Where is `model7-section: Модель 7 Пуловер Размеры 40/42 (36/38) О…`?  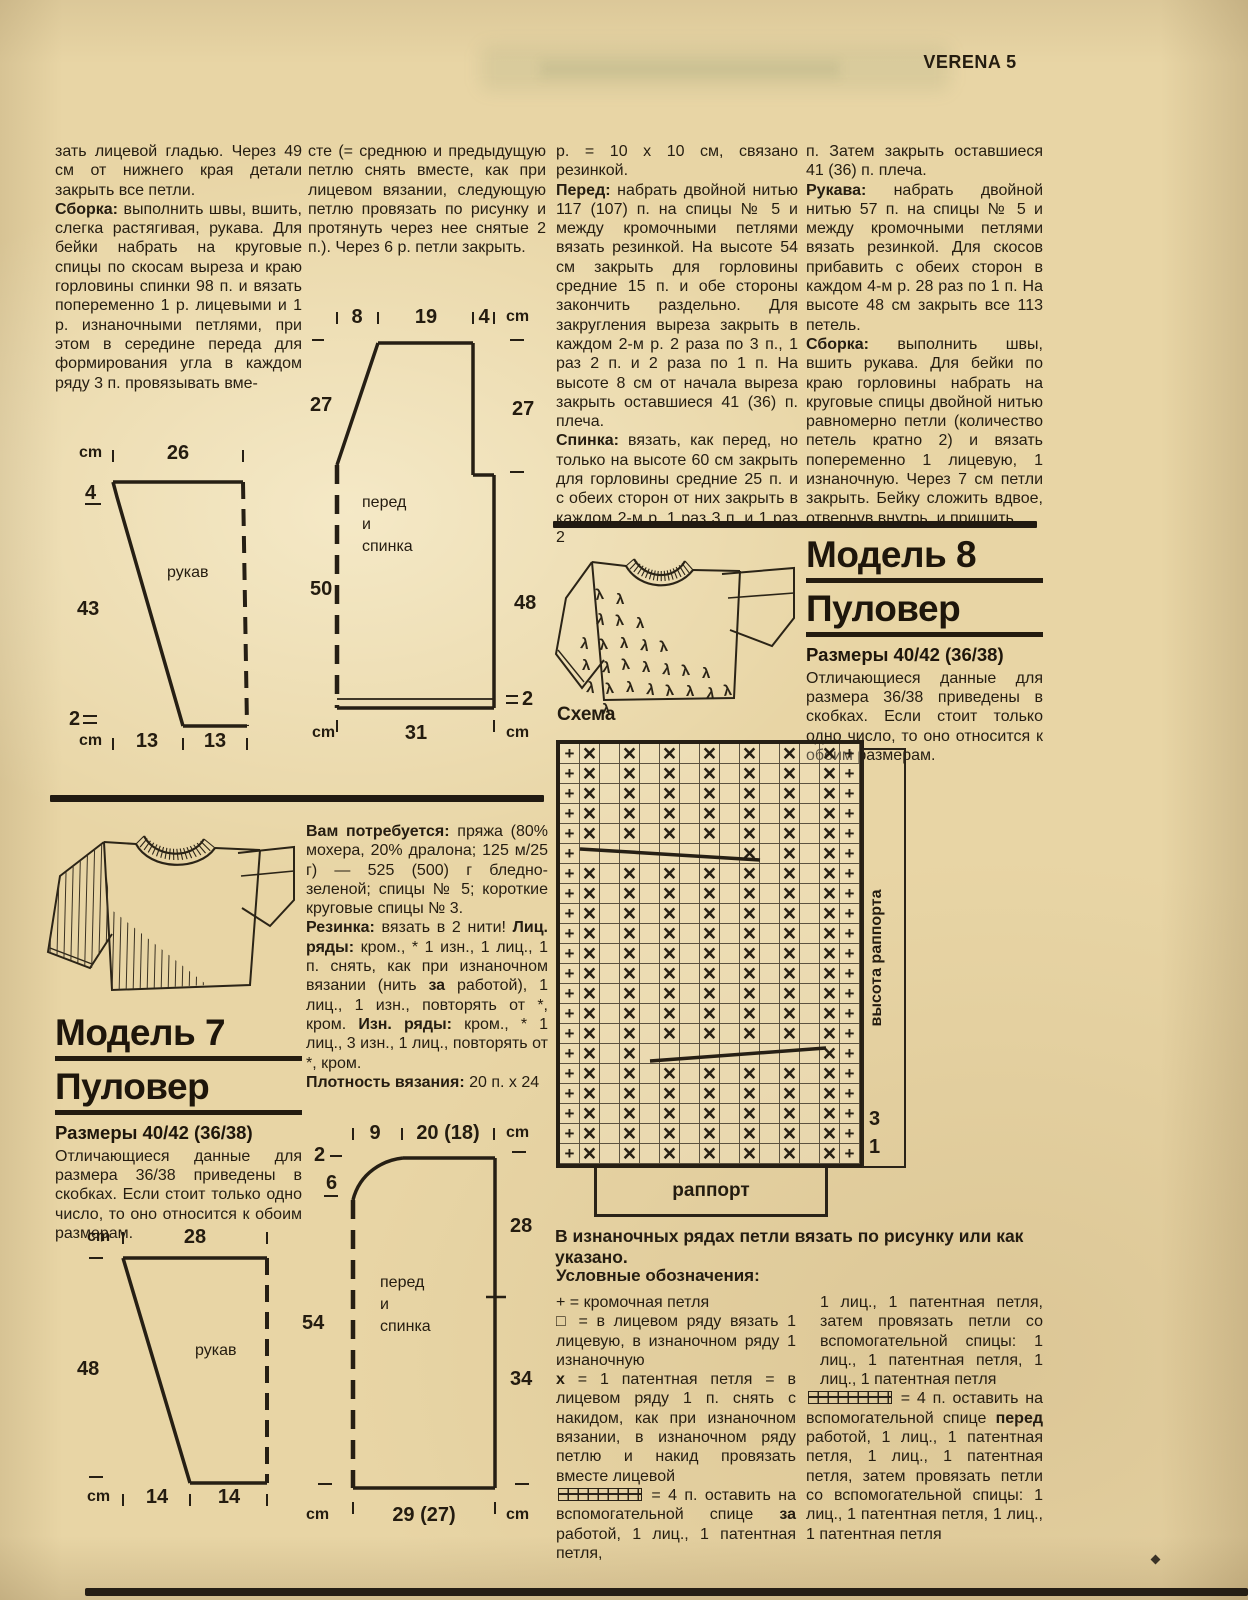 model7-section: Модель 7 Пуловер Размеры 40/42 (36/38) О… is located at coordinates (178, 1128).